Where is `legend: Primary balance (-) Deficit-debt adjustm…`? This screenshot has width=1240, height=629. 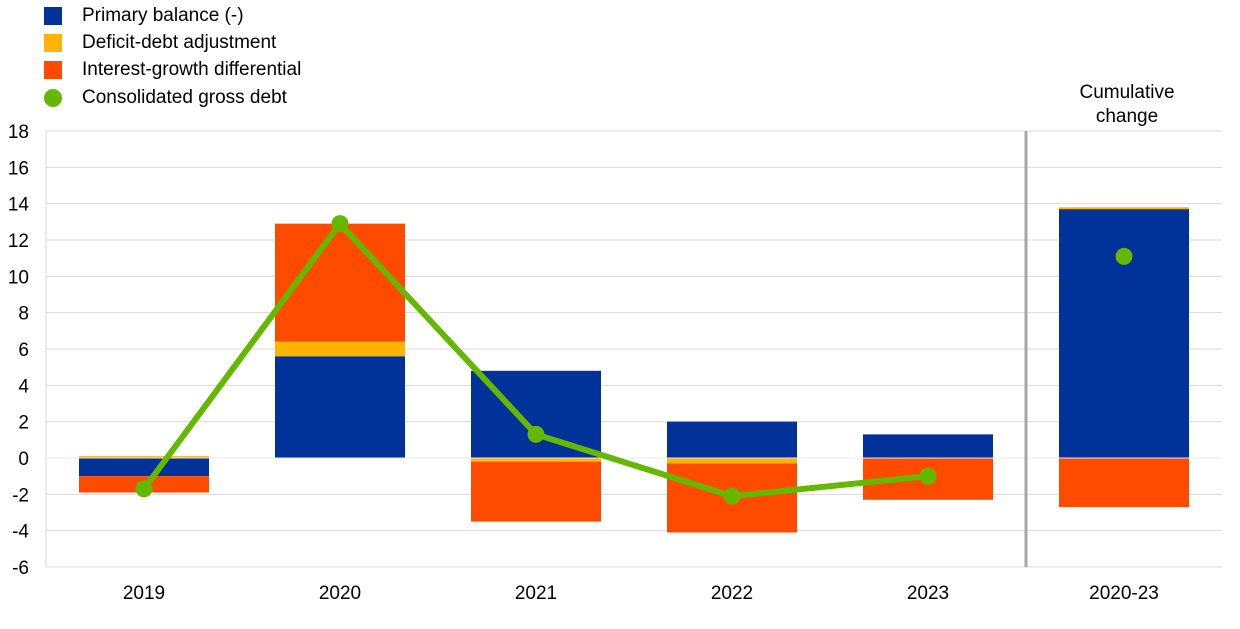 legend: Primary balance (-) Deficit-debt adjustm… is located at coordinates (172, 56).